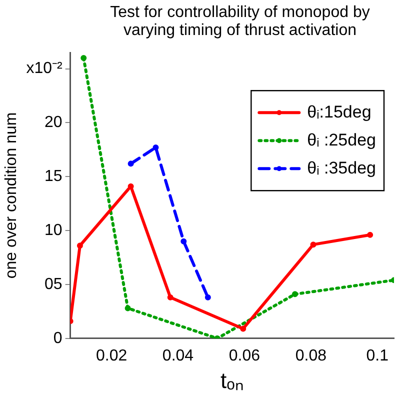 Image resolution: width=401 pixels, height=401 pixels. Describe the element at coordinates (11, 195) in the screenshot. I see `y-axis-title: one over condition num` at that location.